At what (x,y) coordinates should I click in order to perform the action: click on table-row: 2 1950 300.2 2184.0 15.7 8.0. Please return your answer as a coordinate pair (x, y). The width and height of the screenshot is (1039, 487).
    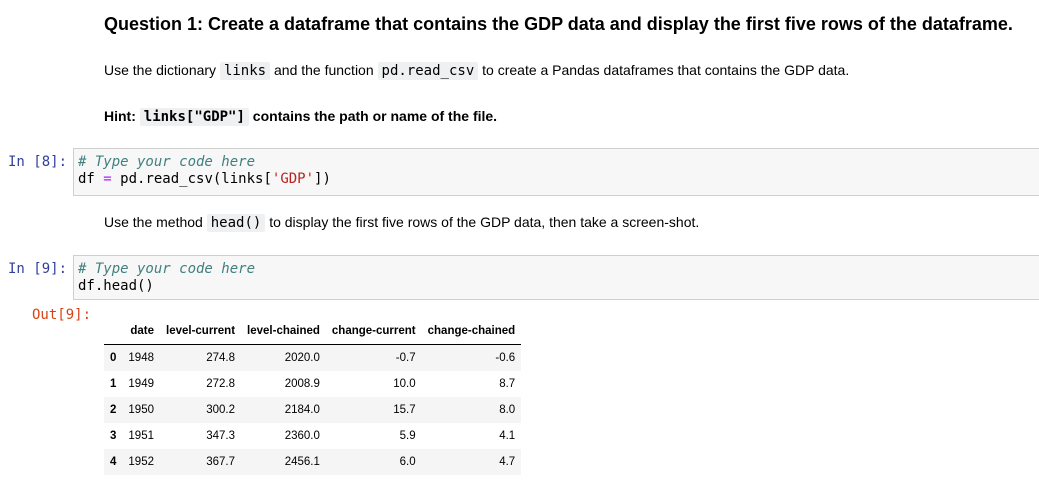
    Looking at the image, I should click on (313, 410).